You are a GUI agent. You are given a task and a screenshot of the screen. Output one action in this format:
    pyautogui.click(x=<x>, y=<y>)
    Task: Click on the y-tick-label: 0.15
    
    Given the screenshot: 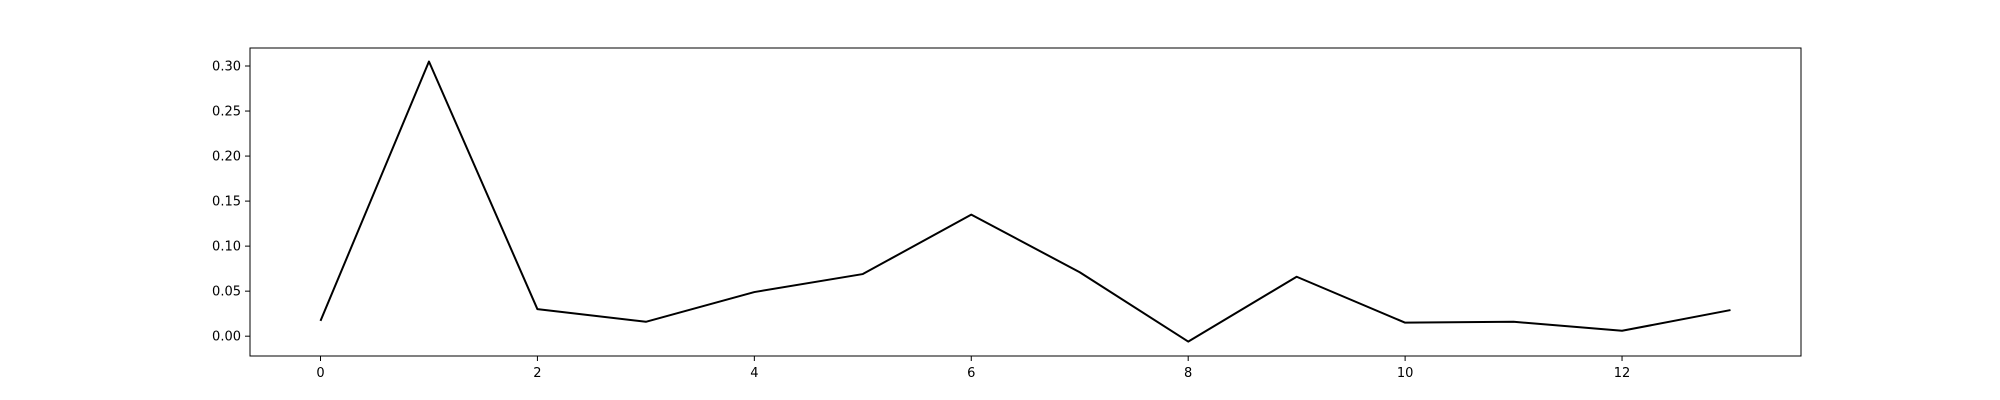 What is the action you would take?
    pyautogui.click(x=226, y=202)
    